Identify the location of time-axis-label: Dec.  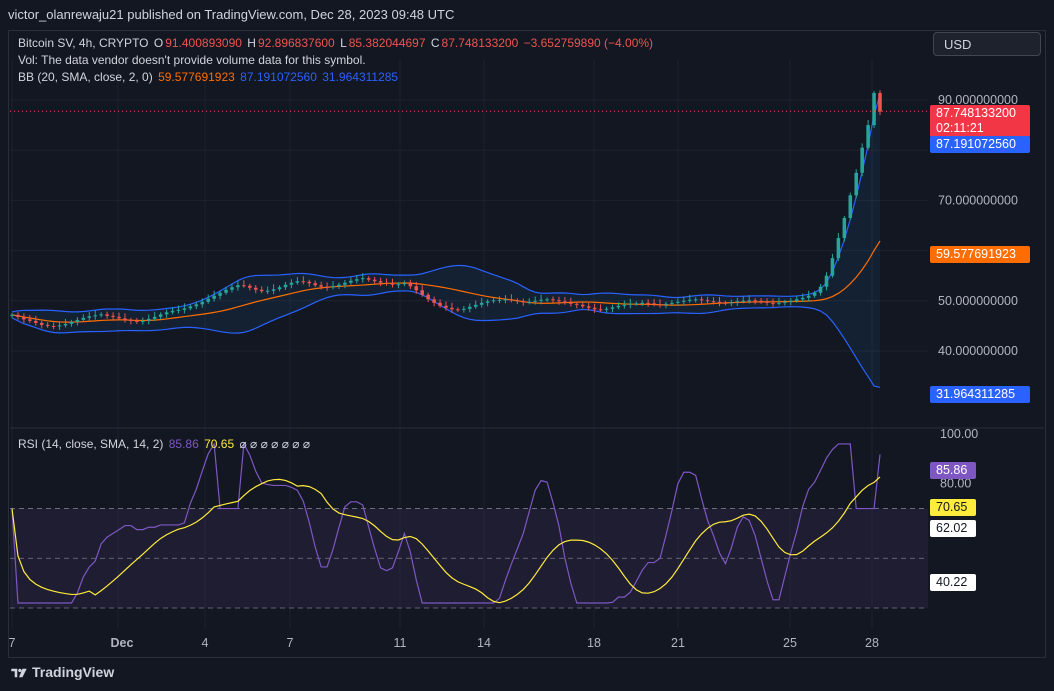
(122, 643).